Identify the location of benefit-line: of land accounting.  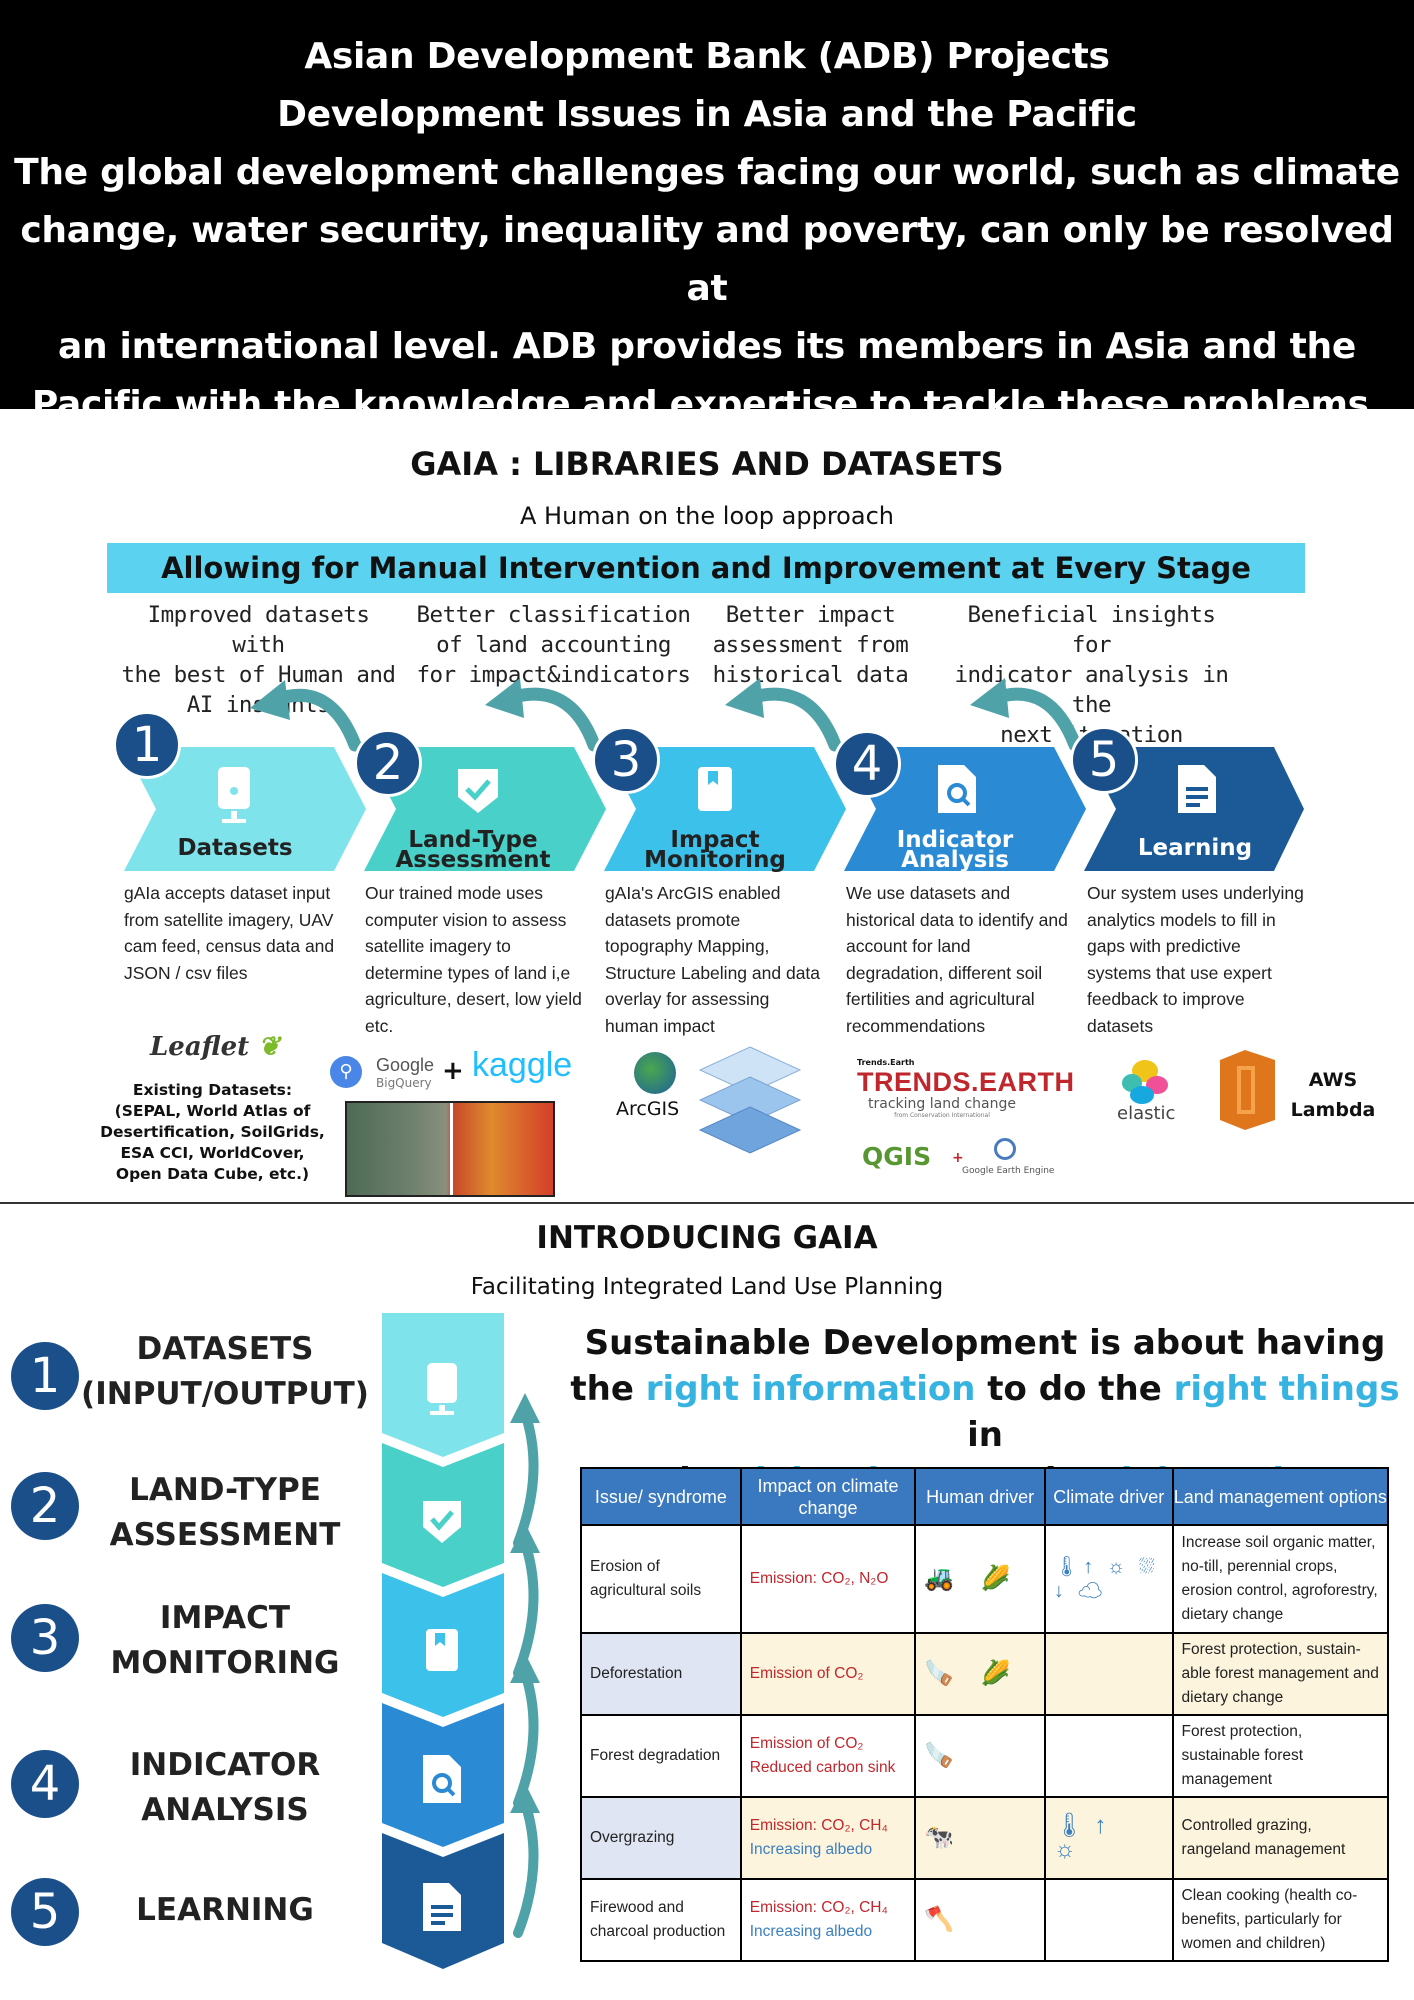
(553, 645).